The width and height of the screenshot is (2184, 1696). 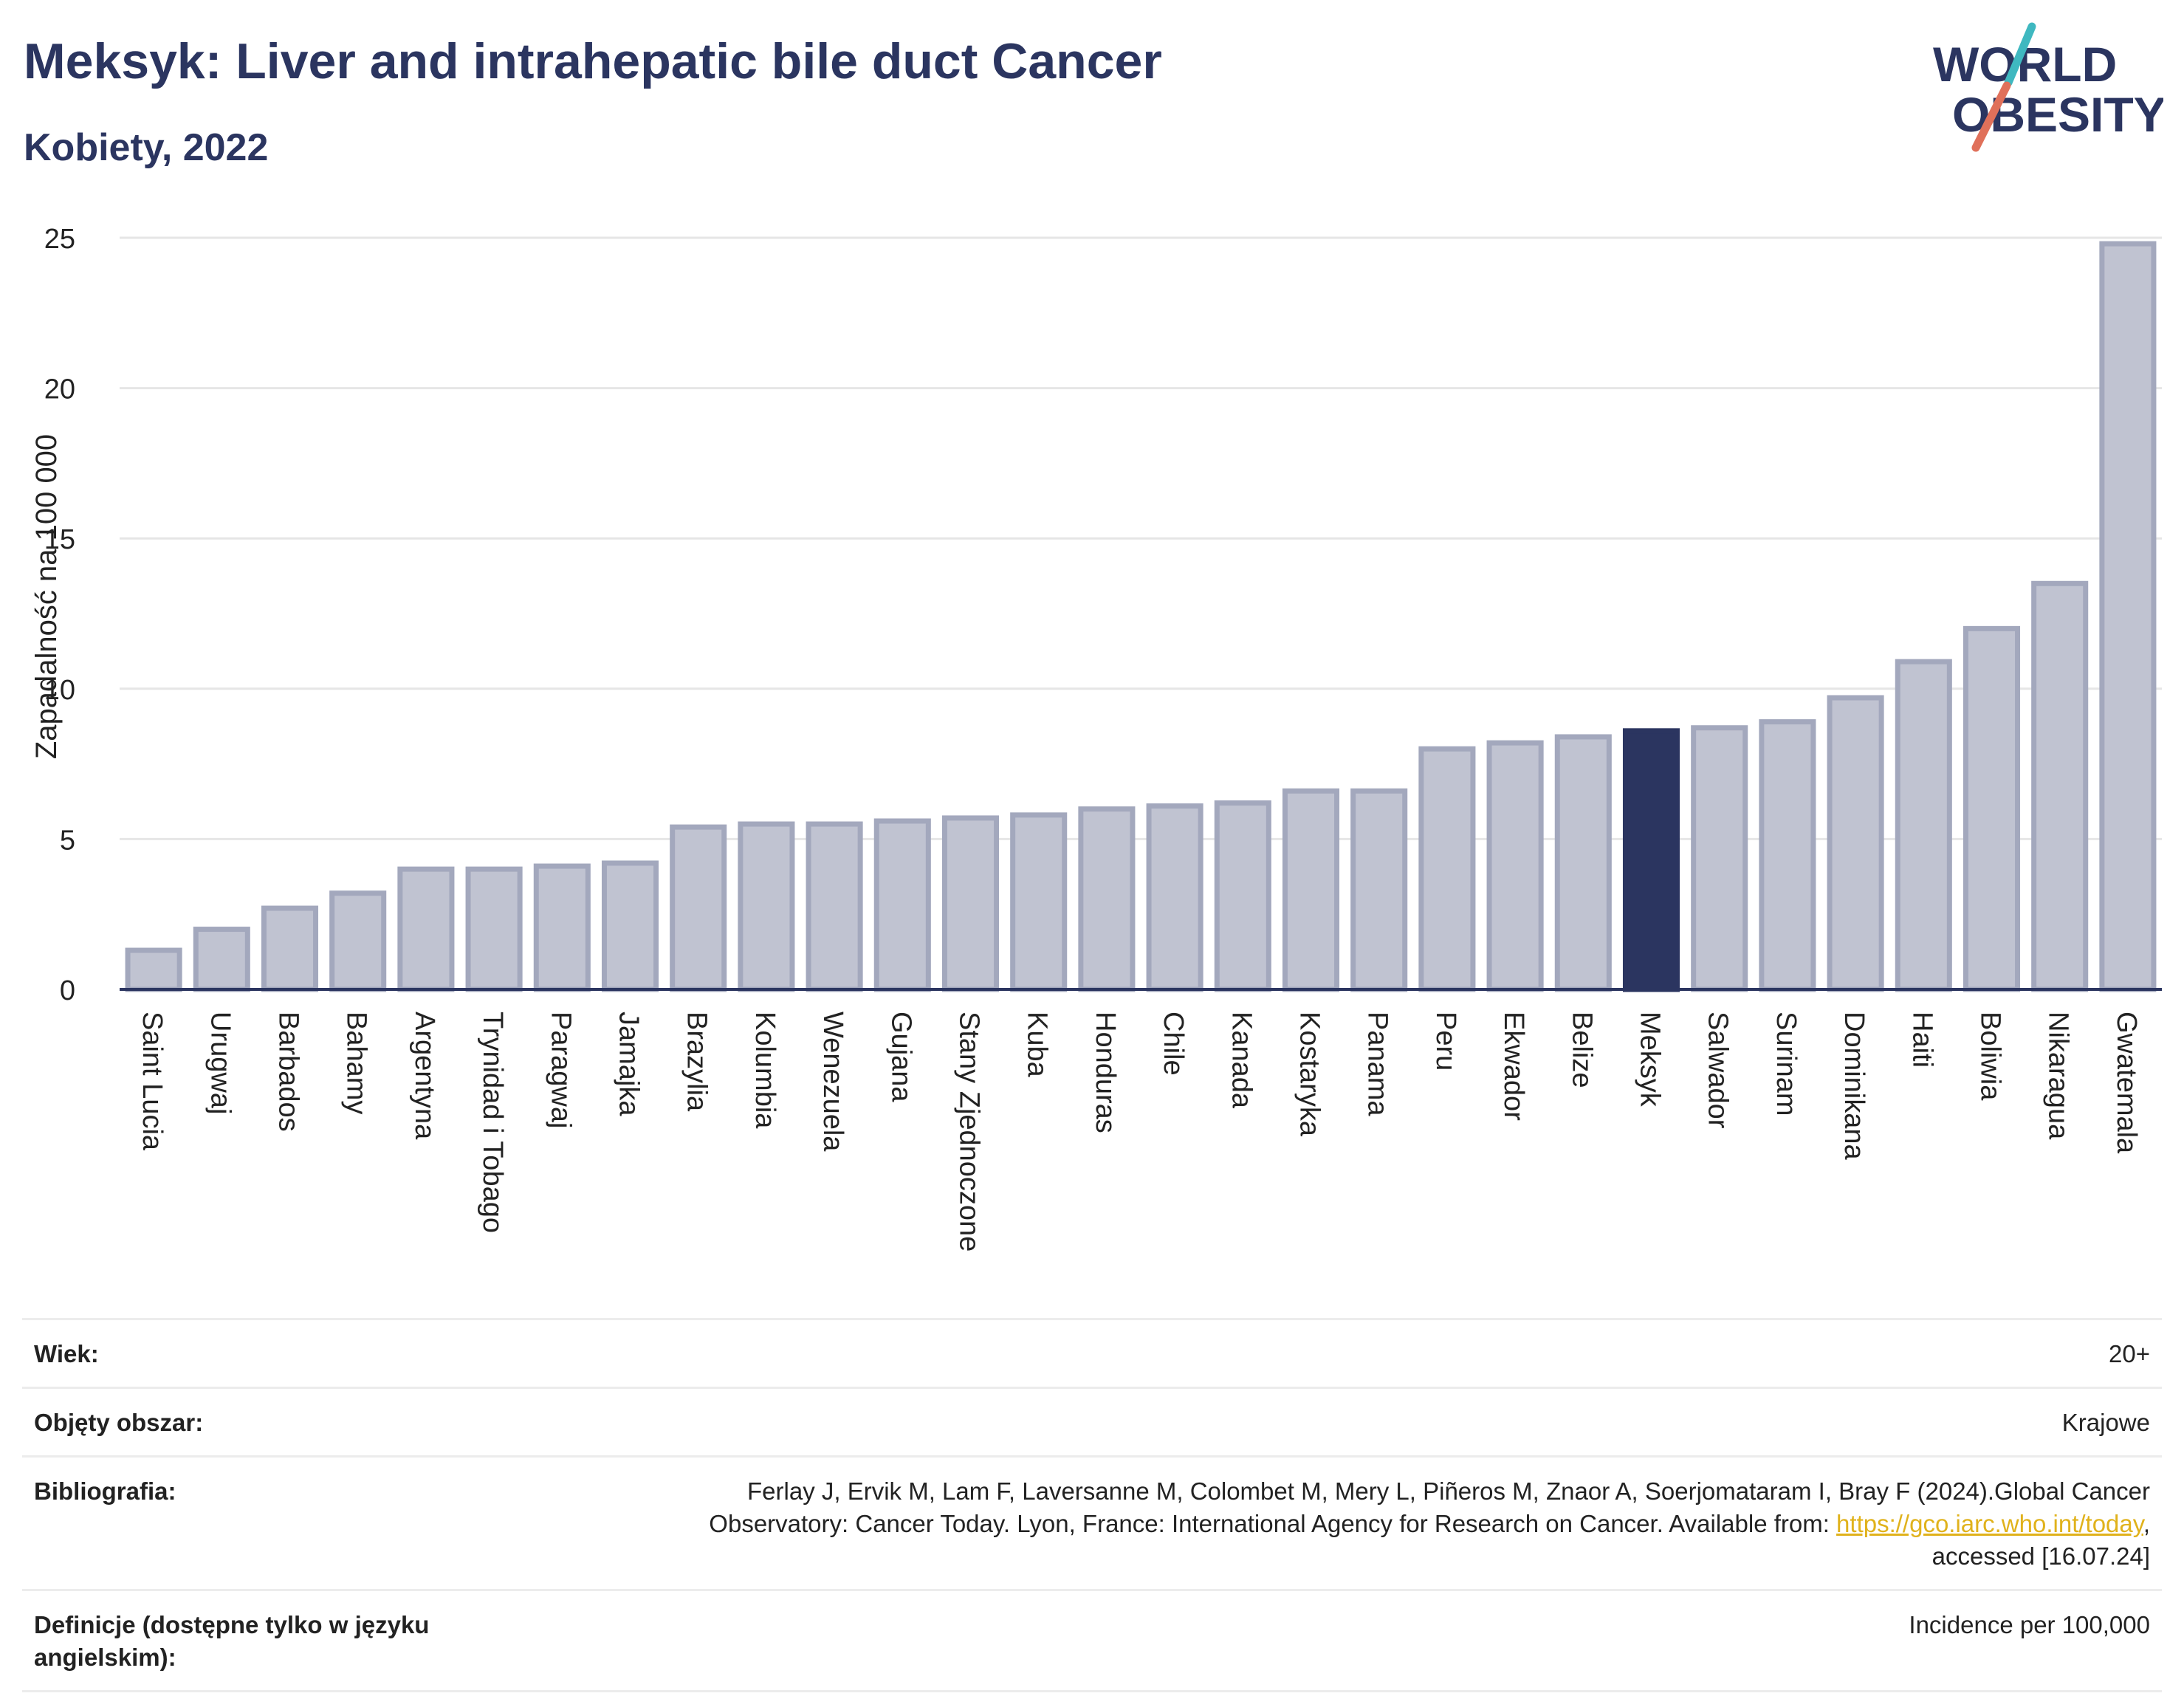 I want to click on x-tick-label: Urugwaj, so click(x=221, y=1063).